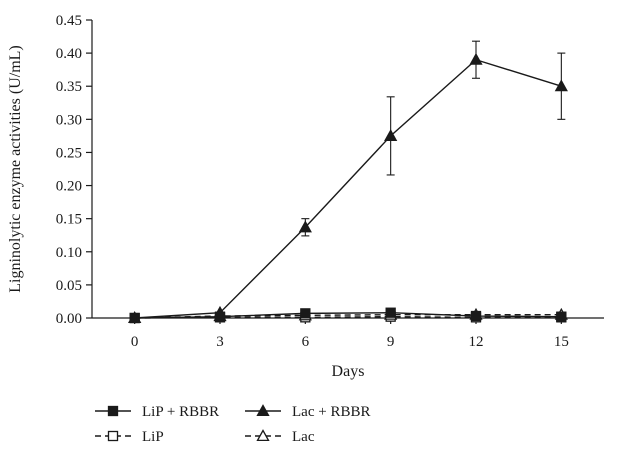  I want to click on series-line-lip-rbbr, so click(348, 315).